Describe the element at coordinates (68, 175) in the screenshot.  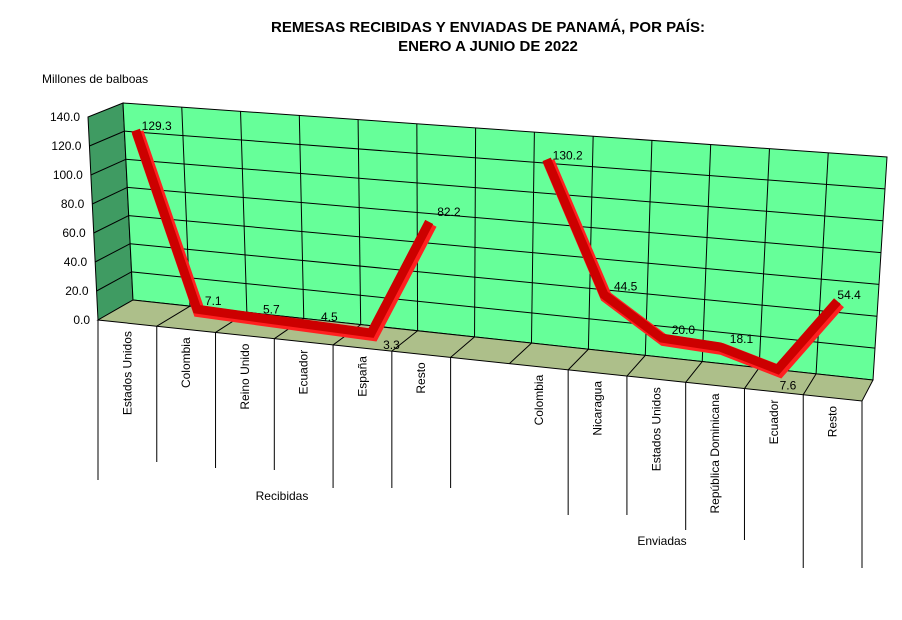
I see `y-tick-label: 100.0` at that location.